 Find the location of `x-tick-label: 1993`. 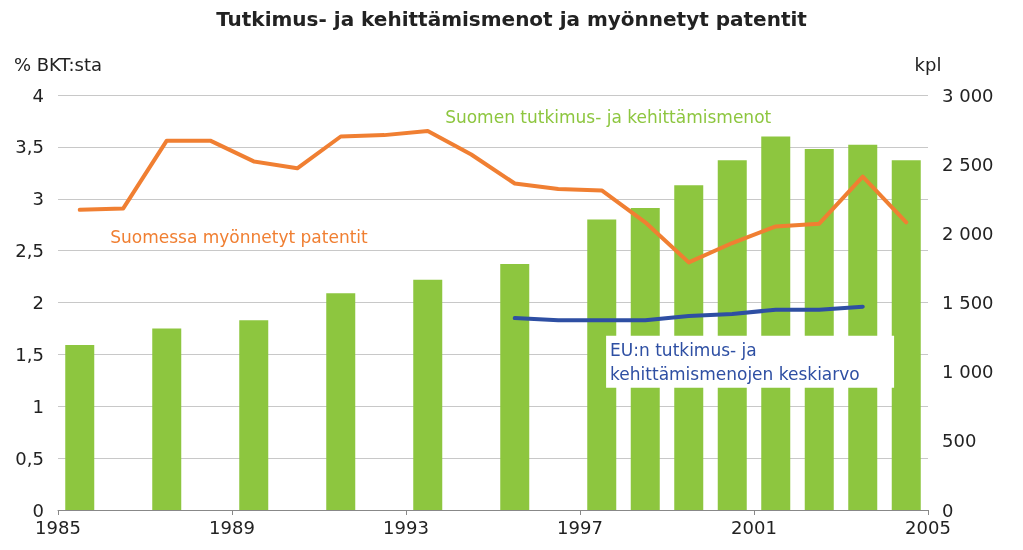

x-tick-label: 1993 is located at coordinates (406, 527).